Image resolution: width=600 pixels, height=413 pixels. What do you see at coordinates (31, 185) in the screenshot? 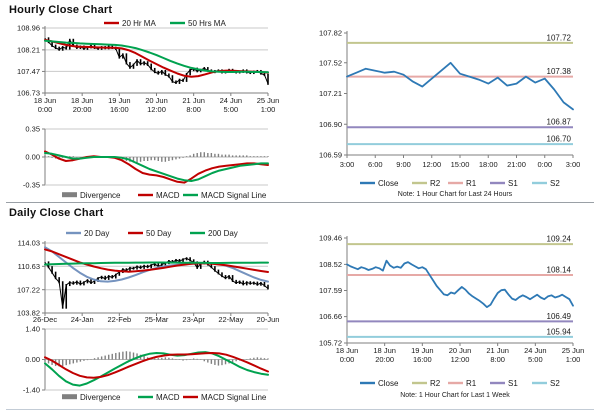
I see `y-tick-label: -0.35` at bounding box center [31, 185].